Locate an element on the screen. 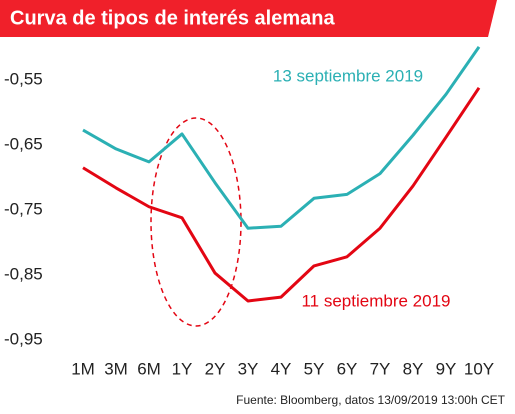 The height and width of the screenshot is (414, 515). y-tick-label: -0,65 is located at coordinates (23, 143).